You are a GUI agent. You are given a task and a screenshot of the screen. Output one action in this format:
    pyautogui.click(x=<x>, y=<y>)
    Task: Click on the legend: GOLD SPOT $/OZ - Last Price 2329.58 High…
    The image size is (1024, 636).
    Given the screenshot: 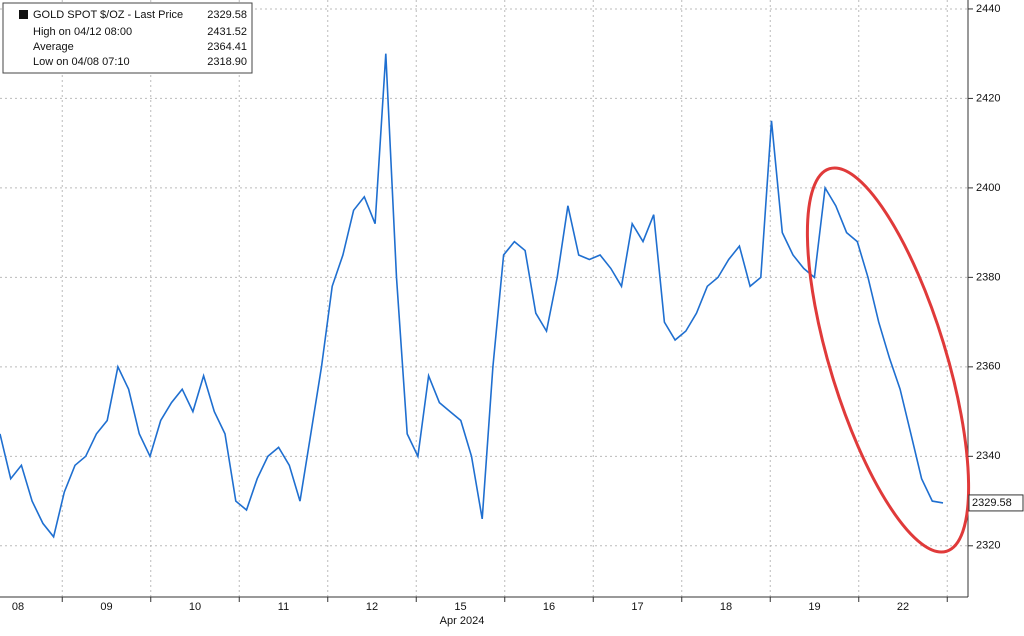 What is the action you would take?
    pyautogui.click(x=127, y=38)
    